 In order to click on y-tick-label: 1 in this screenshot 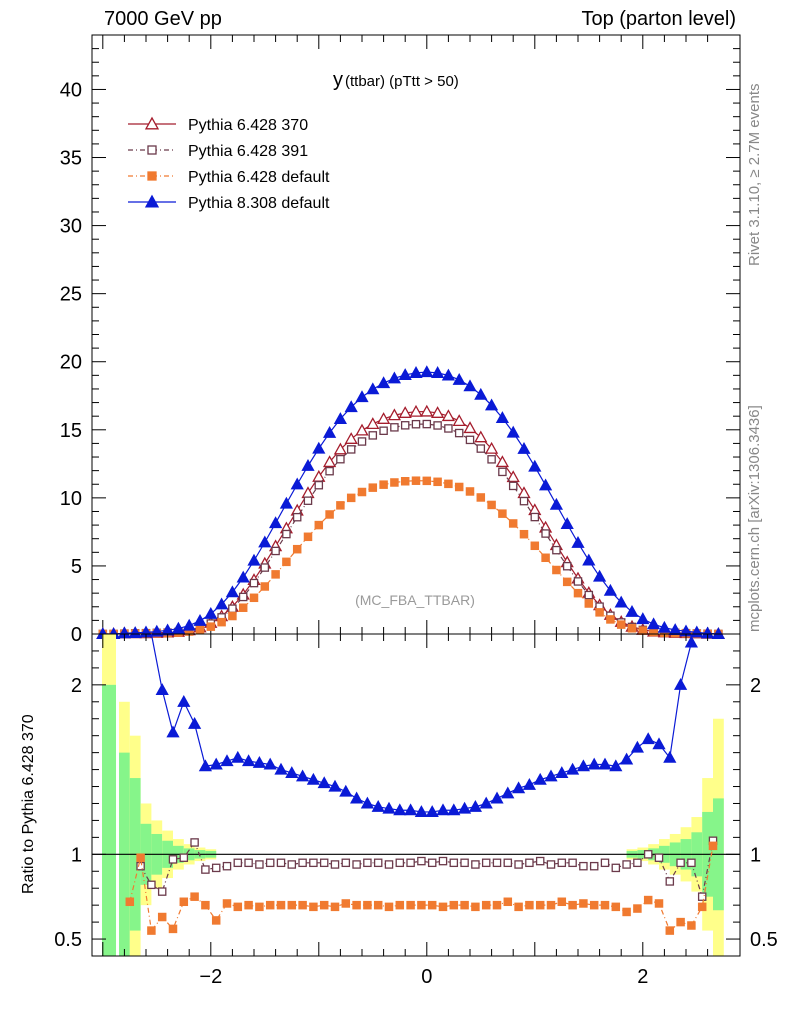, I will do `click(755, 855)`.